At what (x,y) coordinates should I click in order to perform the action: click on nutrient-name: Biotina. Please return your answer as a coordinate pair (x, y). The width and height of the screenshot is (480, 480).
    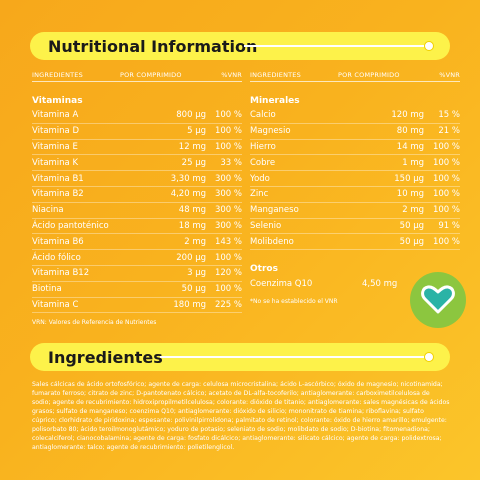
    Looking at the image, I should click on (47, 289).